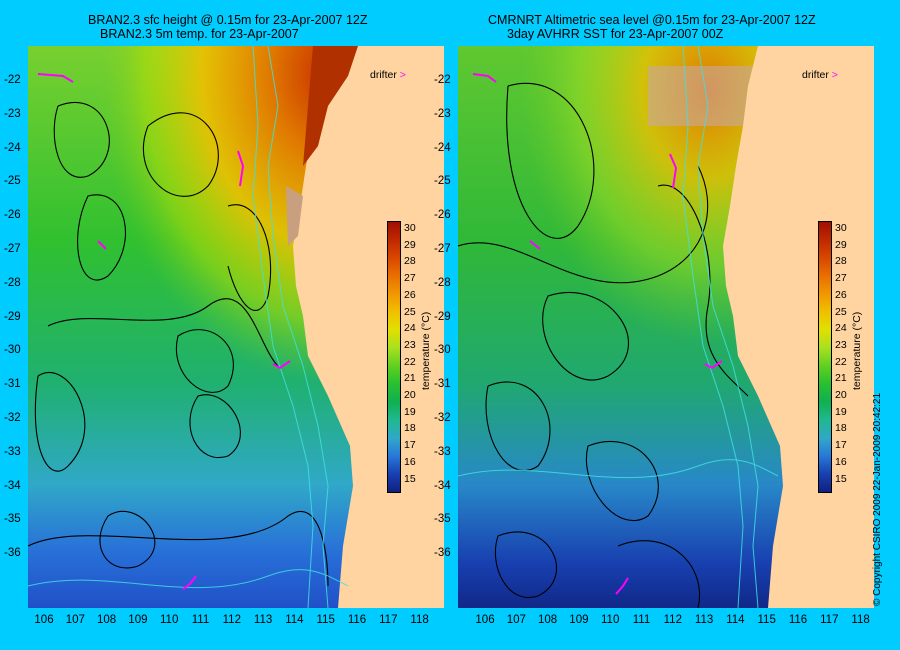 Image resolution: width=900 pixels, height=650 pixels. I want to click on colorbar-tick-label: 24, so click(410, 328).